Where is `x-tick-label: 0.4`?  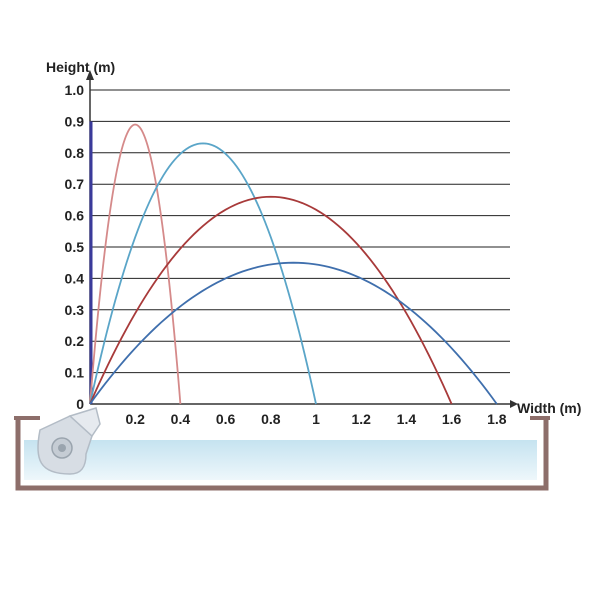 x-tick-label: 0.4 is located at coordinates (181, 419).